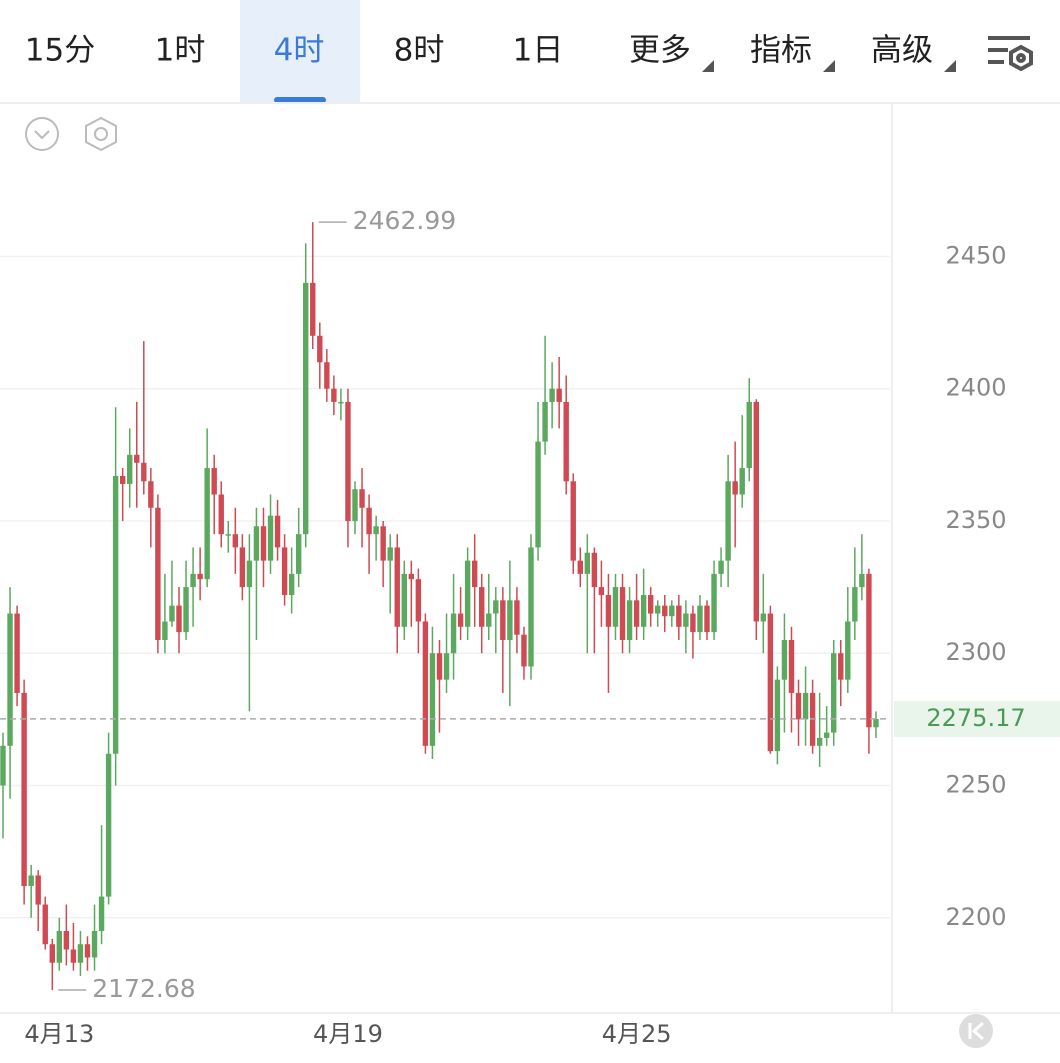 The width and height of the screenshot is (1060, 1063). I want to click on active-tab-bg, so click(300, 51).